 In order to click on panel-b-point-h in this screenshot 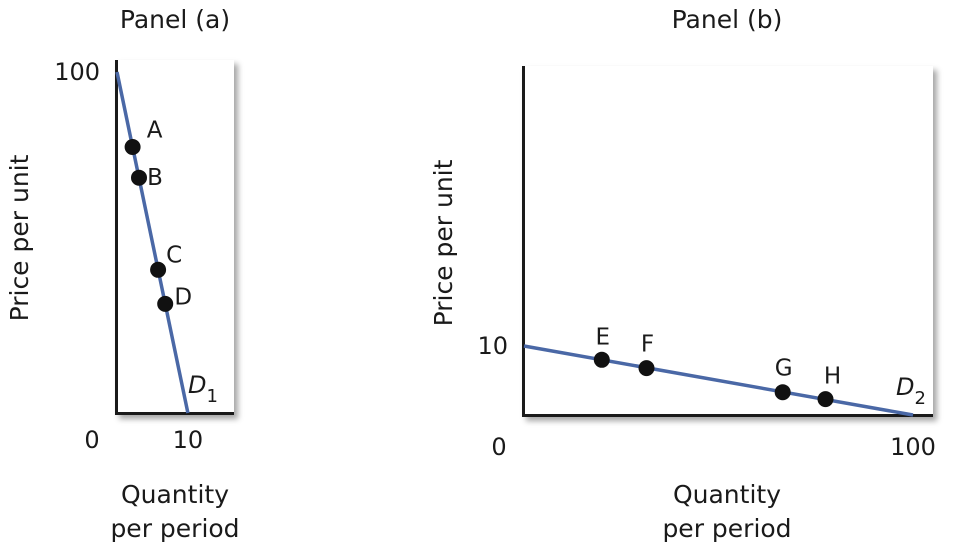, I will do `click(825, 399)`.